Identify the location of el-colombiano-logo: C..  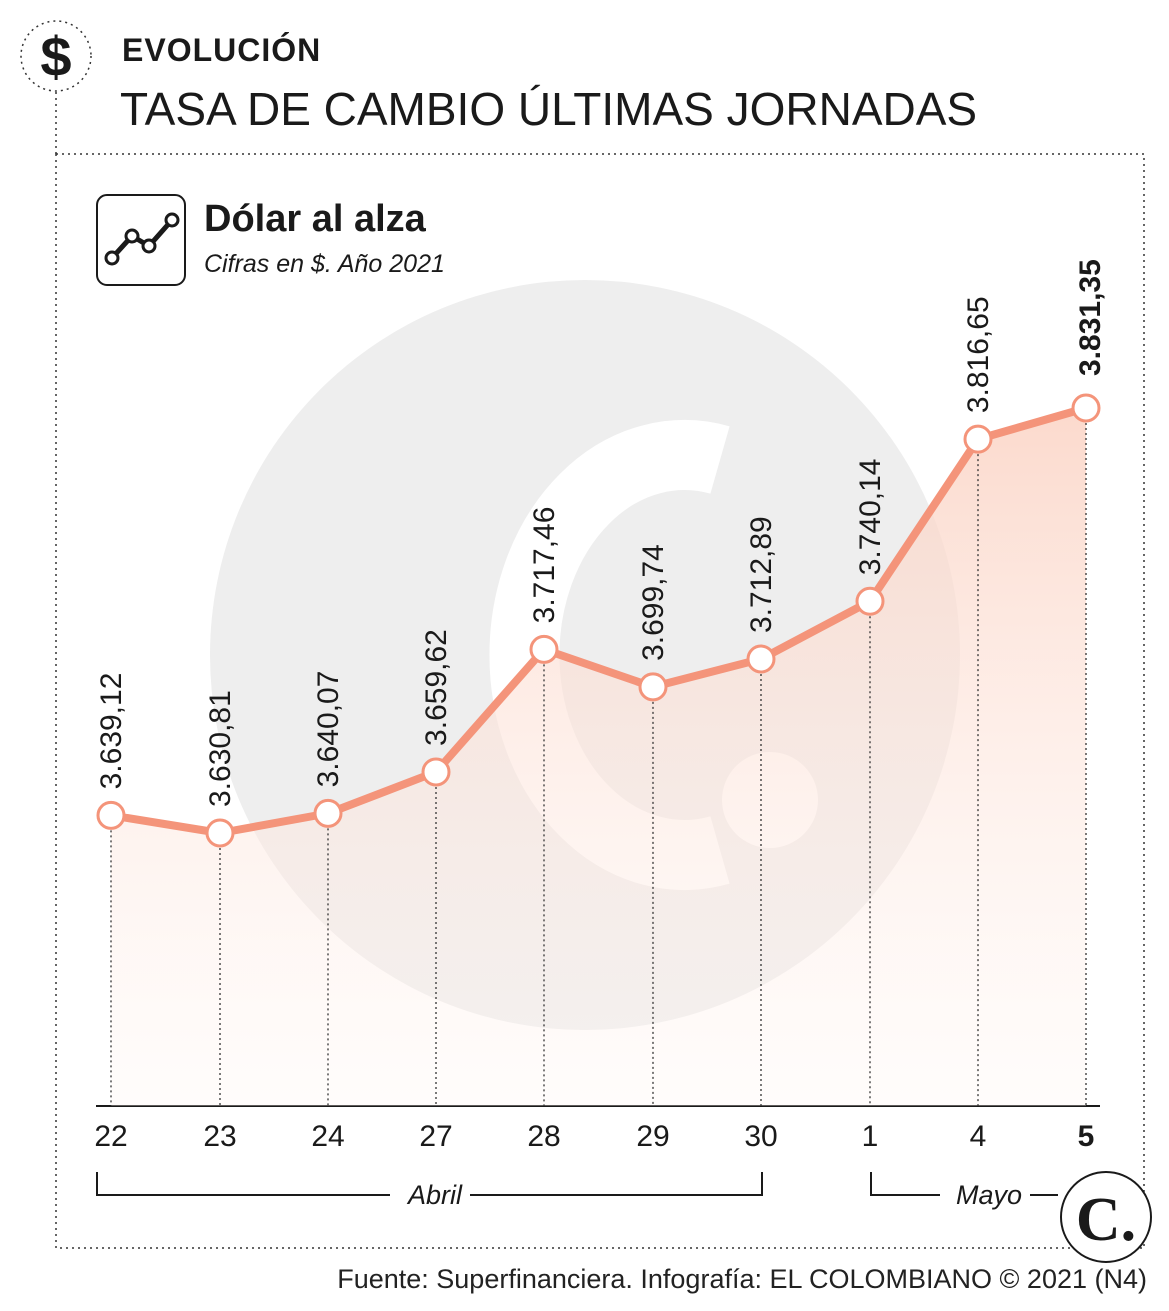
(1106, 1217).